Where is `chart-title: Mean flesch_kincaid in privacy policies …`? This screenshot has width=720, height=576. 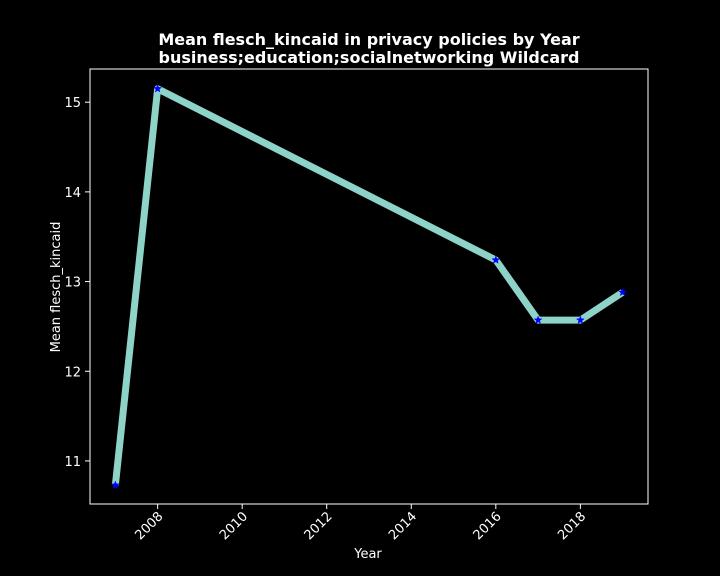 chart-title: Mean flesch_kincaid in privacy policies … is located at coordinates (368, 39).